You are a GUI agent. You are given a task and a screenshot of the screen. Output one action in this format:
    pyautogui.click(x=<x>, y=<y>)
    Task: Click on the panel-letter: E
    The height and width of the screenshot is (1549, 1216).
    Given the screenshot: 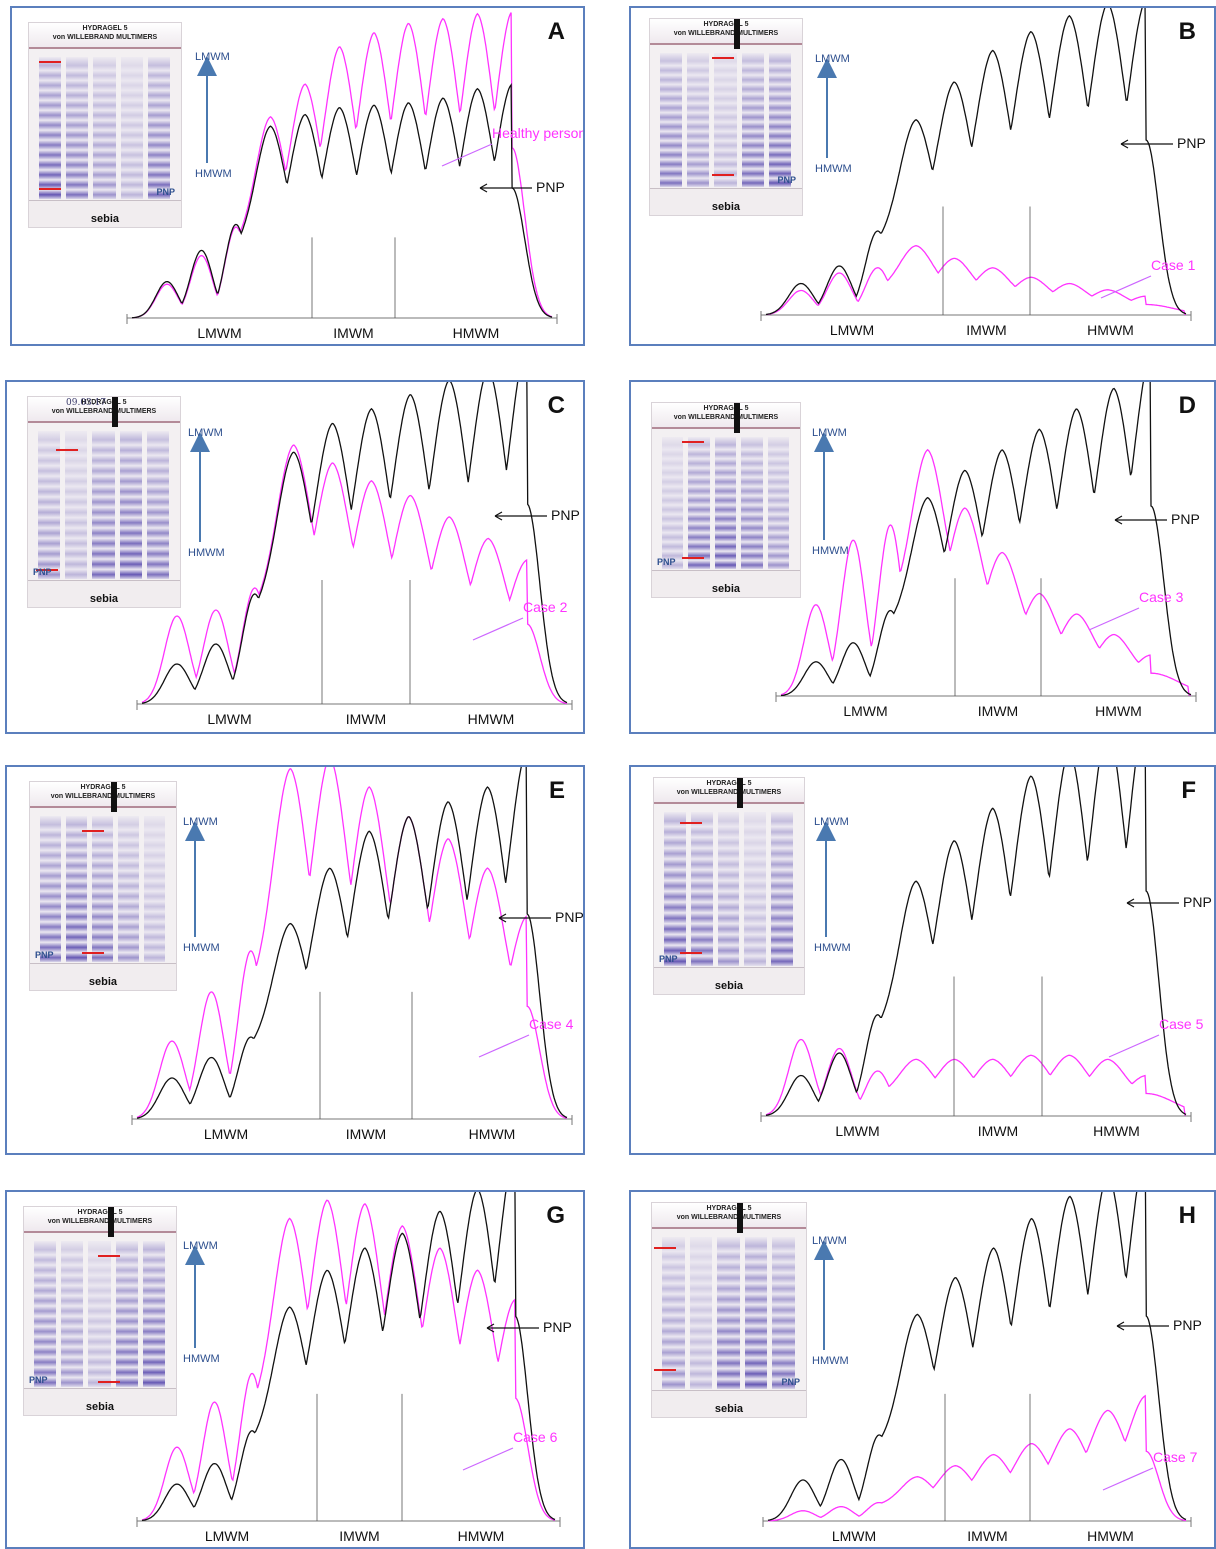 What is the action you would take?
    pyautogui.click(x=556, y=790)
    